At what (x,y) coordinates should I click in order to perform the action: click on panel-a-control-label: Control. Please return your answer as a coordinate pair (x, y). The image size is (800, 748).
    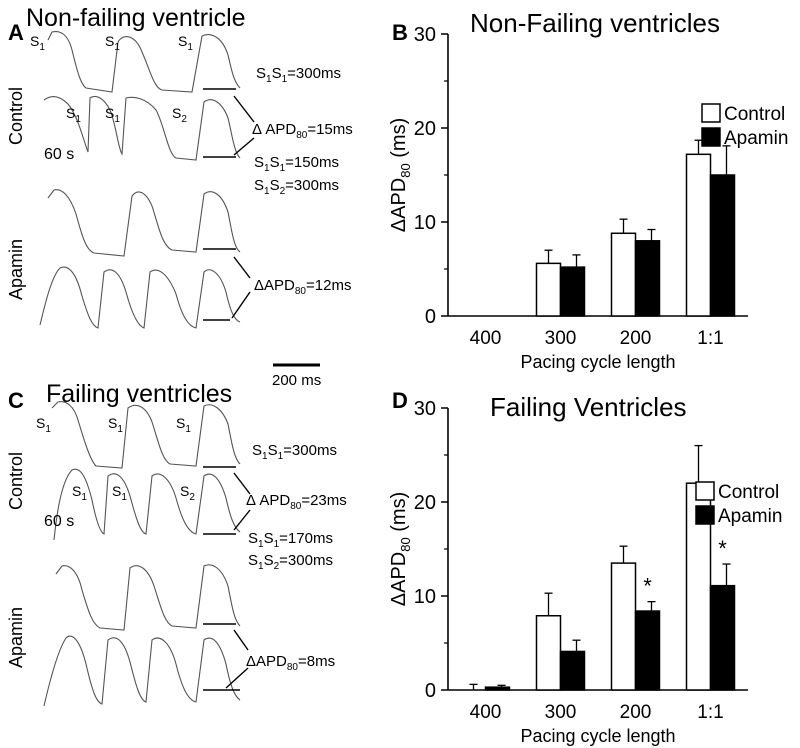
    Looking at the image, I should click on (16, 116).